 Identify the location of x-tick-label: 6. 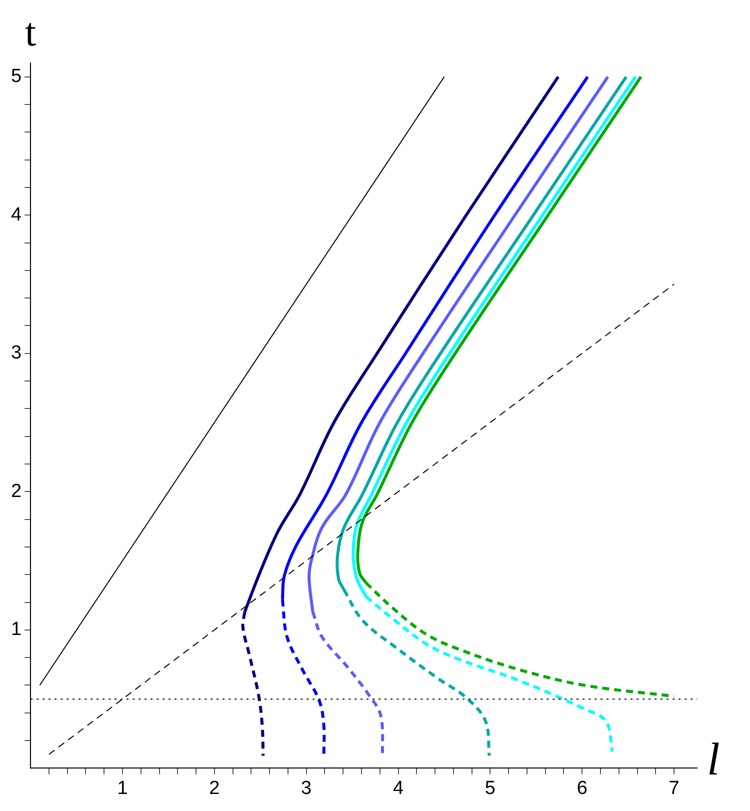
(582, 788).